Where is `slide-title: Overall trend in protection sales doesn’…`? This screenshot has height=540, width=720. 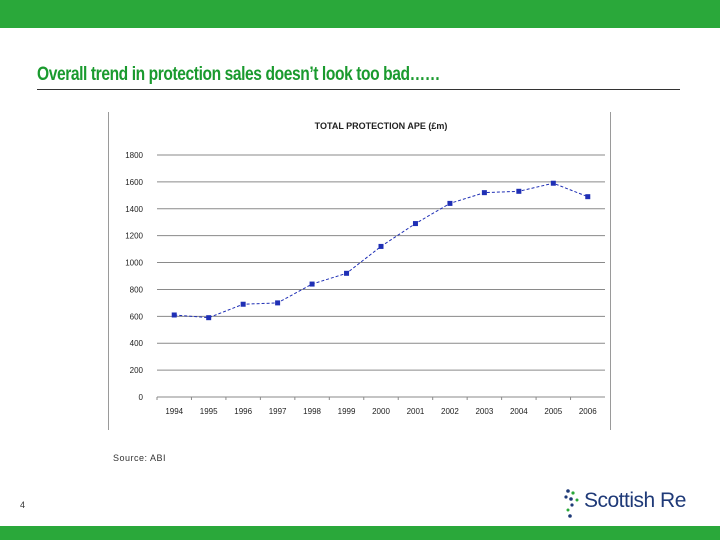 slide-title: Overall trend in protection sales doesn’… is located at coordinates (238, 74).